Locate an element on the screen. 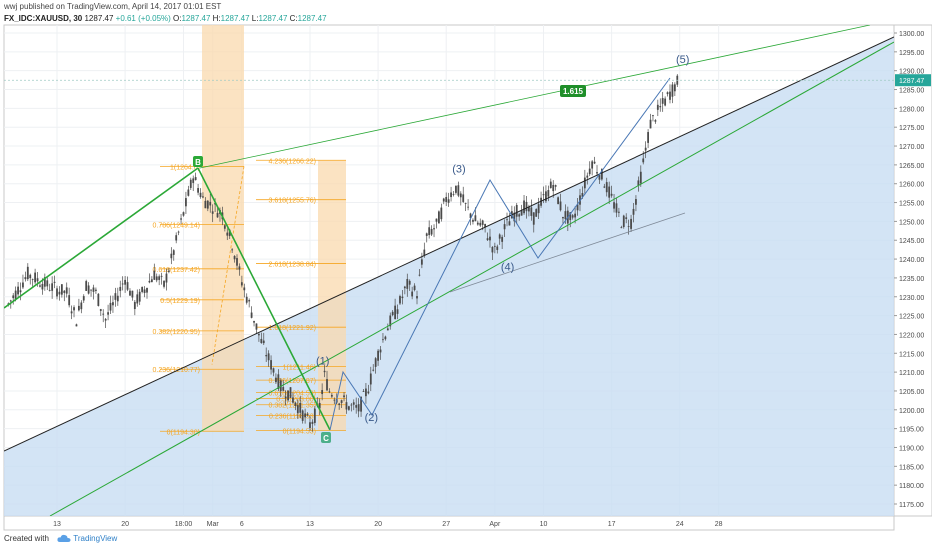 The height and width of the screenshot is (550, 932). close-label: C: is located at coordinates (293, 18).